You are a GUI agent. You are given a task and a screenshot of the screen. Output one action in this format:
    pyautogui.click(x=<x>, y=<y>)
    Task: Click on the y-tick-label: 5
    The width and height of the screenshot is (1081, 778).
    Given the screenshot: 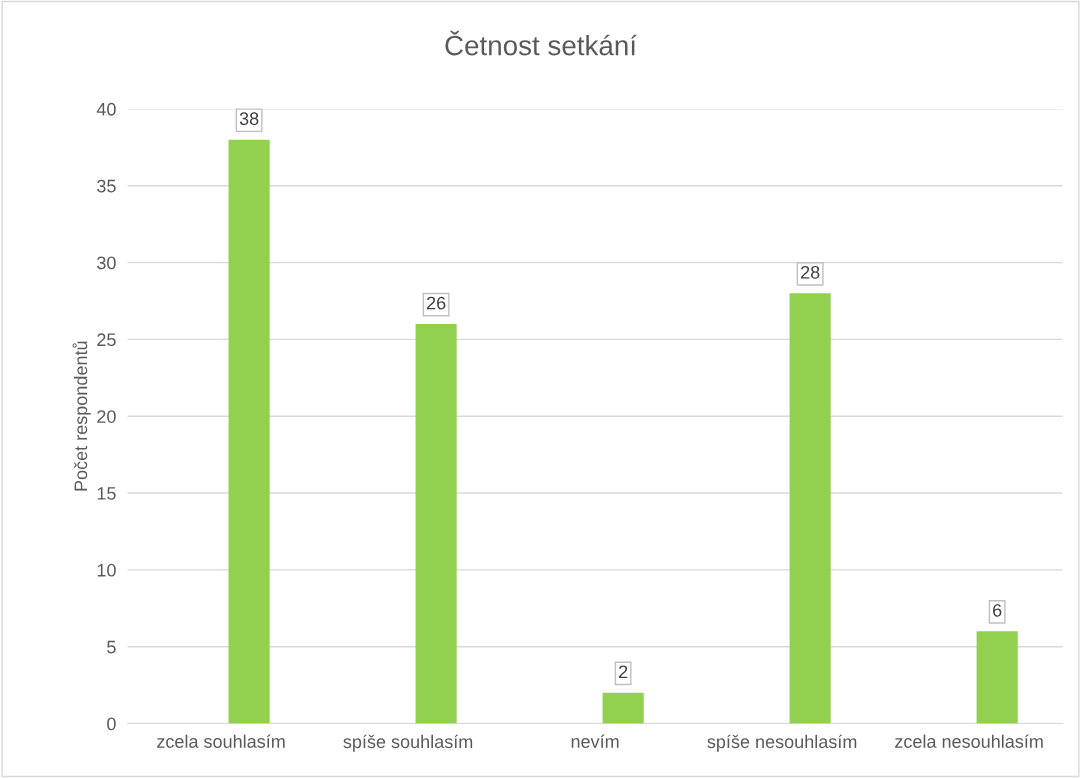 What is the action you would take?
    pyautogui.click(x=111, y=647)
    